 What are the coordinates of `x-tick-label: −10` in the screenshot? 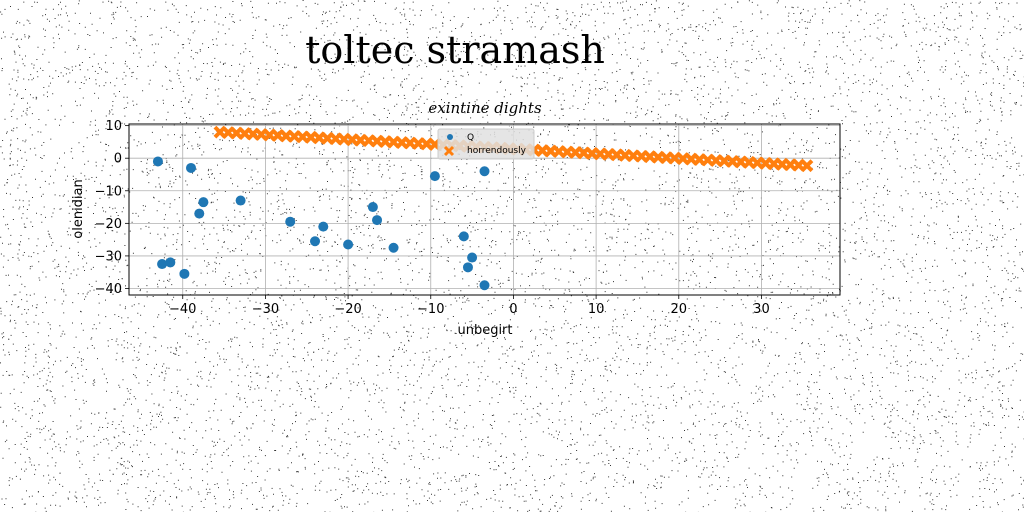 It's located at (430, 309).